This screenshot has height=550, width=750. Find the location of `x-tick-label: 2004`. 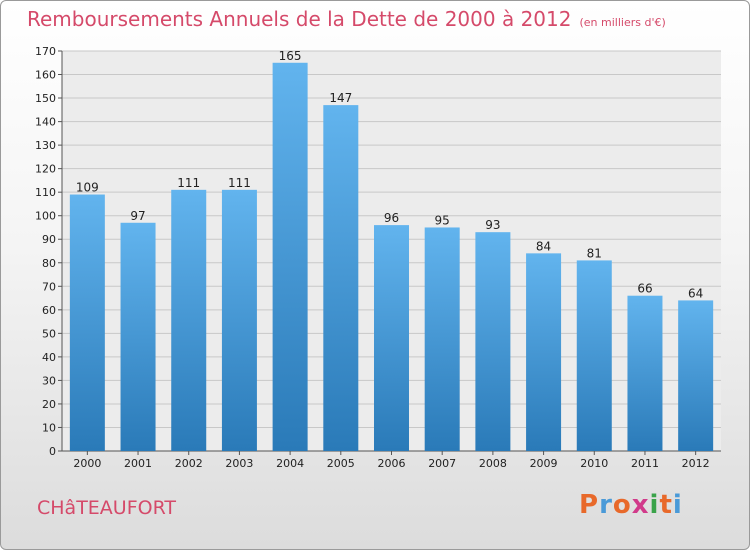

x-tick-label: 2004 is located at coordinates (290, 463).